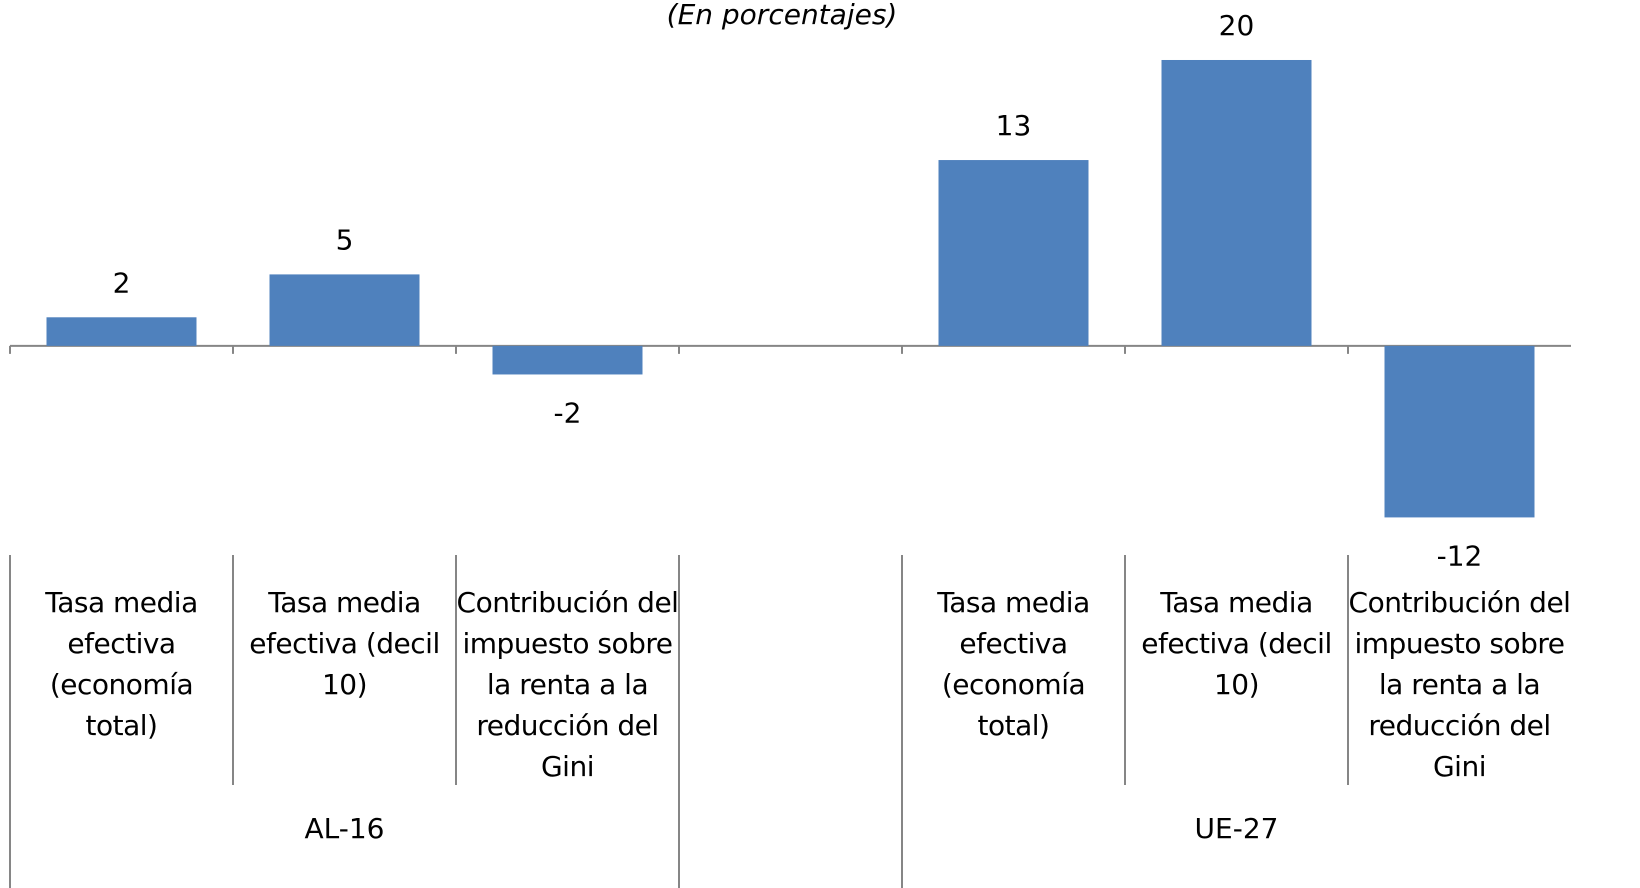  What do you see at coordinates (1460, 555) in the screenshot?
I see `data-label: -12` at bounding box center [1460, 555].